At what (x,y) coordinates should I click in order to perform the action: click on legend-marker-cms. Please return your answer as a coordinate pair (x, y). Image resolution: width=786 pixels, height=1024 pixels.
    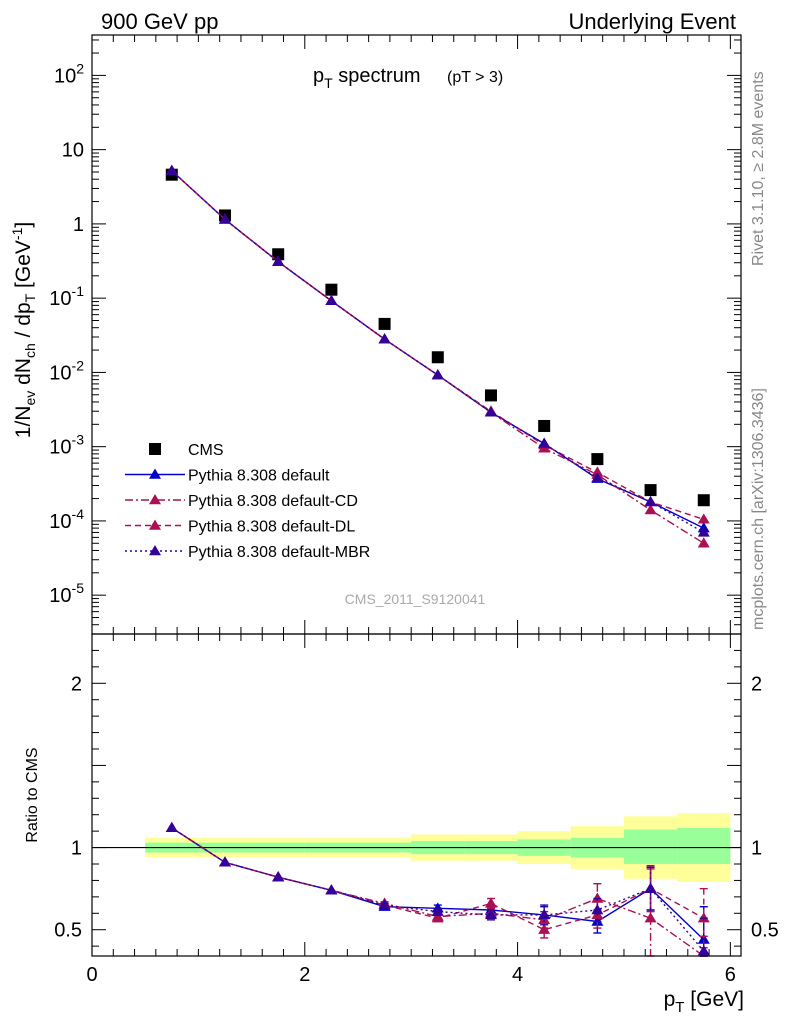
    Looking at the image, I should click on (155, 449).